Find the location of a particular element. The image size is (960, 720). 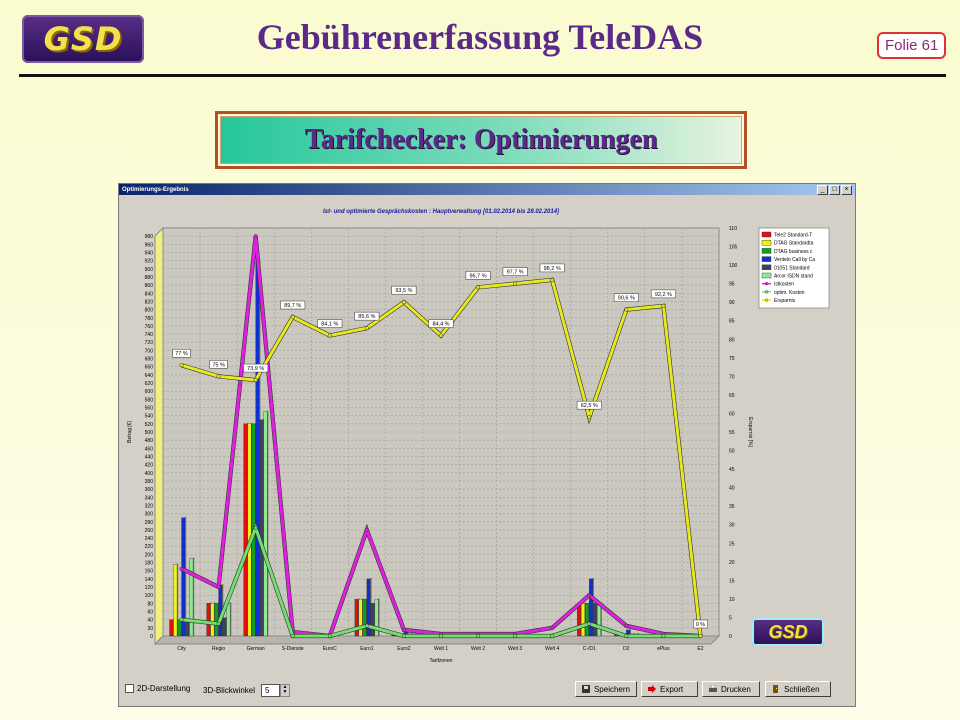

legend-entry: optim. Kosten is located at coordinates (789, 293).